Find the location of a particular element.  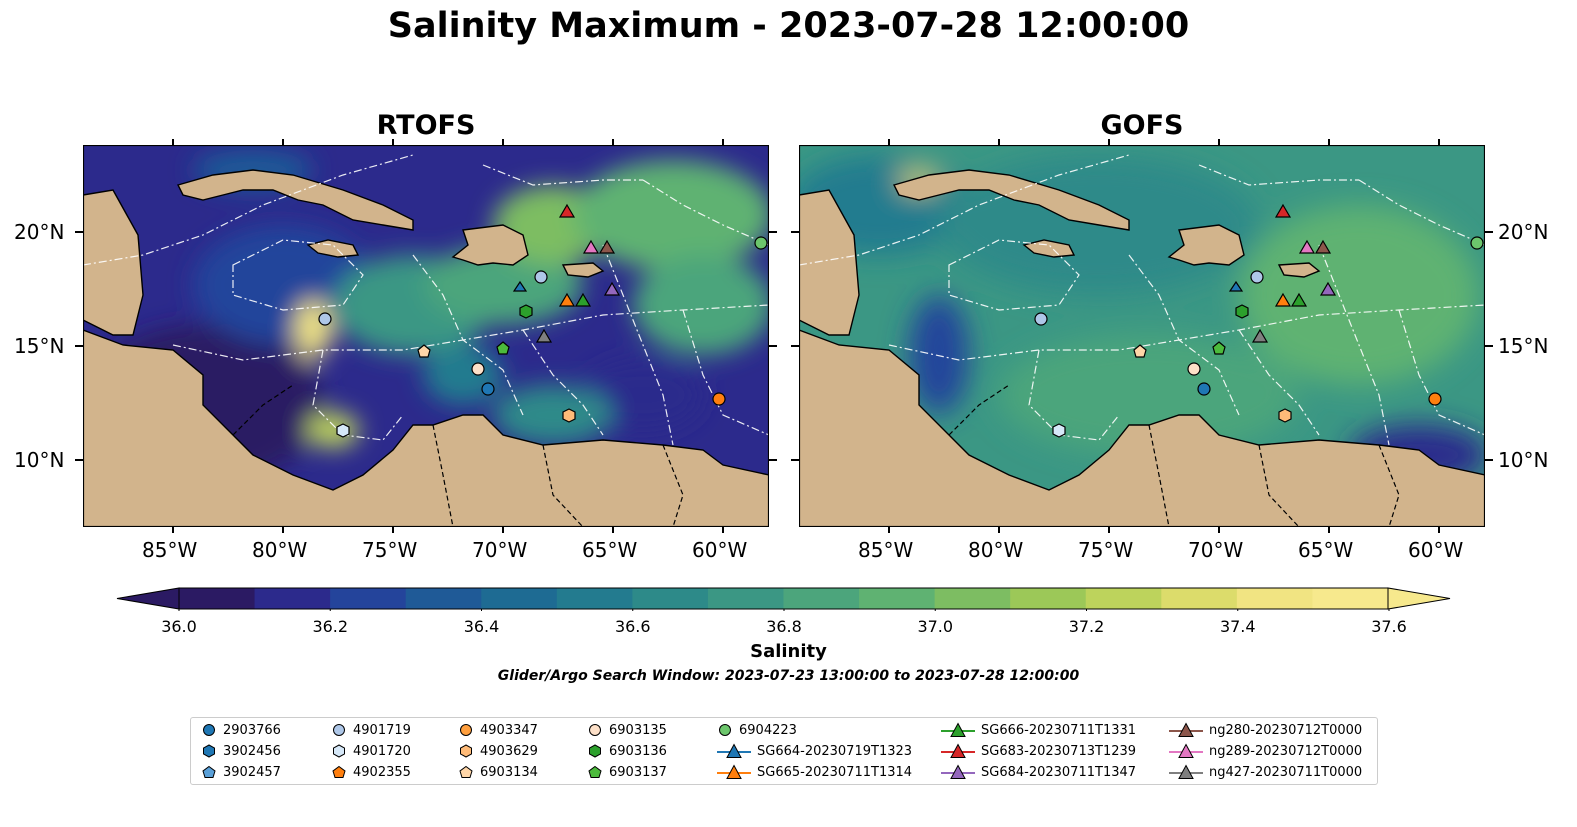

legend-item: 2903766 is located at coordinates (241, 730).